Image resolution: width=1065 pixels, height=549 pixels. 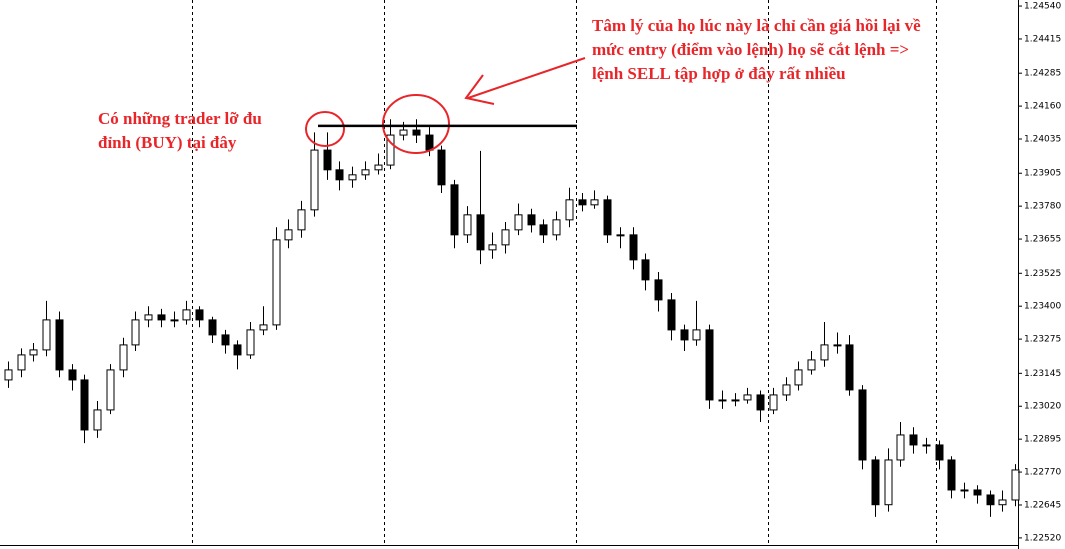 I want to click on arrow, so click(x=525, y=81).